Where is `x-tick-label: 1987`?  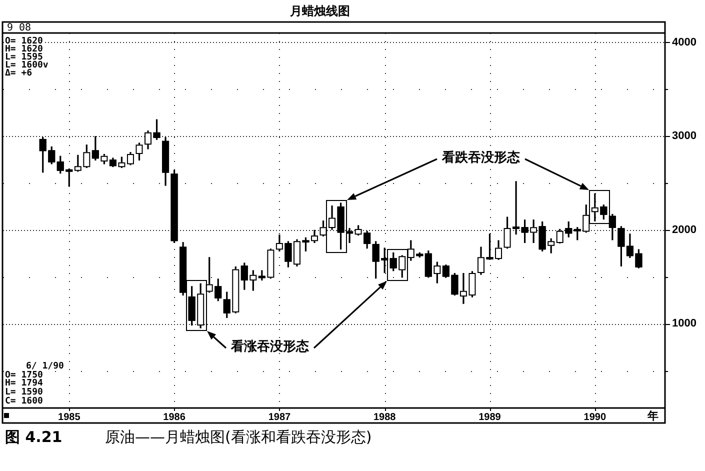
x-tick-label: 1987 is located at coordinates (280, 417).